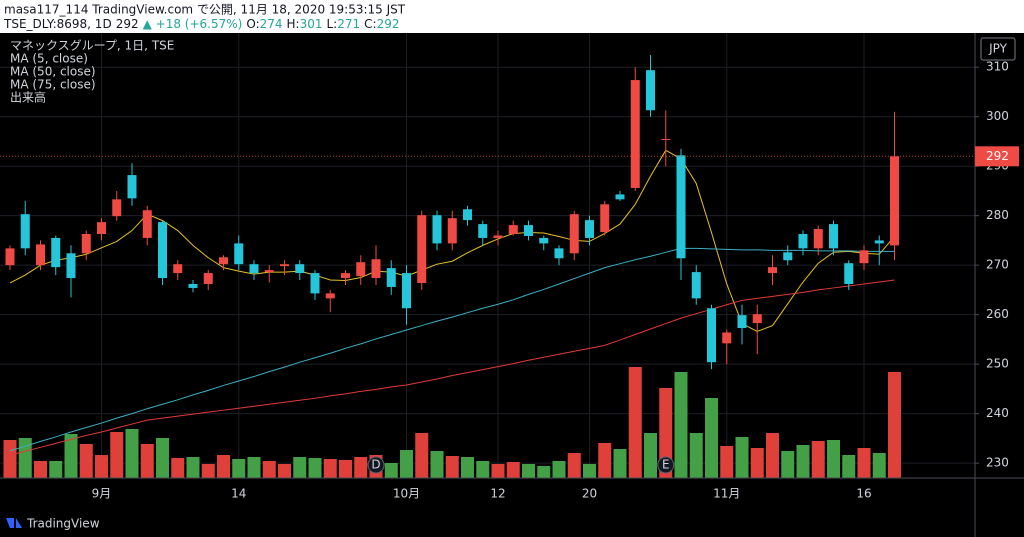 Image resolution: width=1024 pixels, height=537 pixels. I want to click on logo, so click(14, 523).